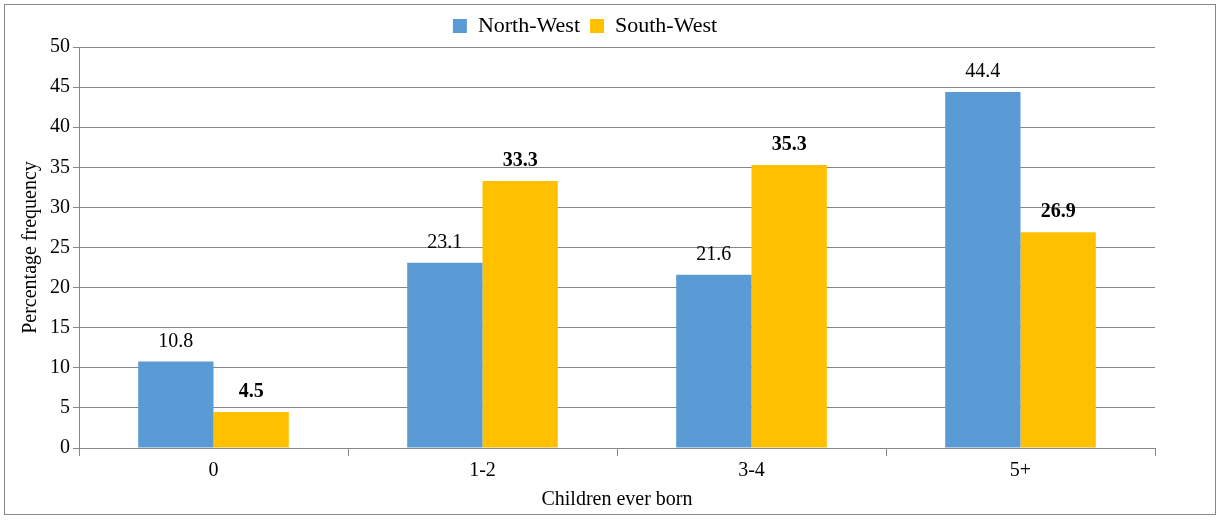 Image resolution: width=1222 pixels, height=521 pixels. Describe the element at coordinates (1020, 469) in the screenshot. I see `x-tick-label: 5+` at that location.